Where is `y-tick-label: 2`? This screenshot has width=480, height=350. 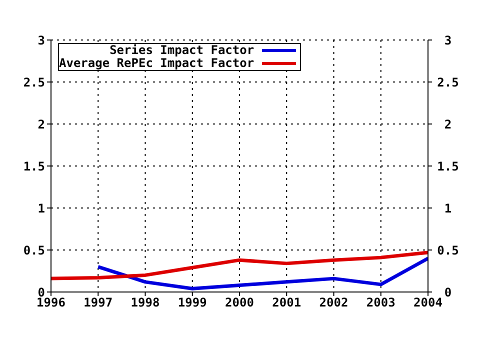
y-tick-label: 2 is located at coordinates (41, 124).